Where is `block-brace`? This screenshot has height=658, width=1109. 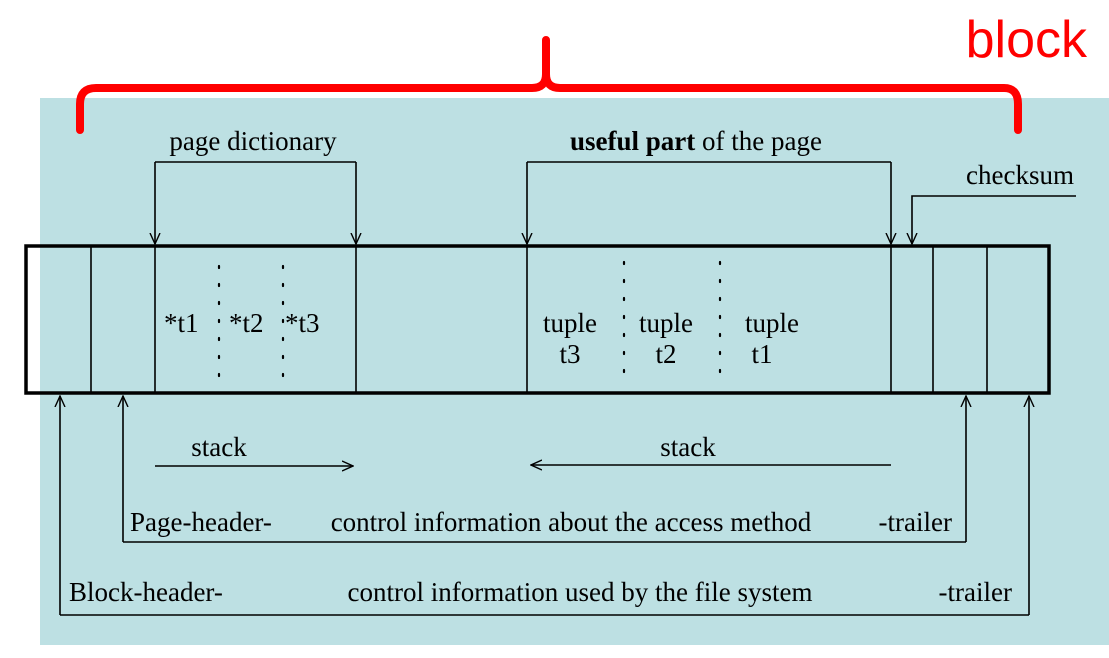
block-brace is located at coordinates (549, 85).